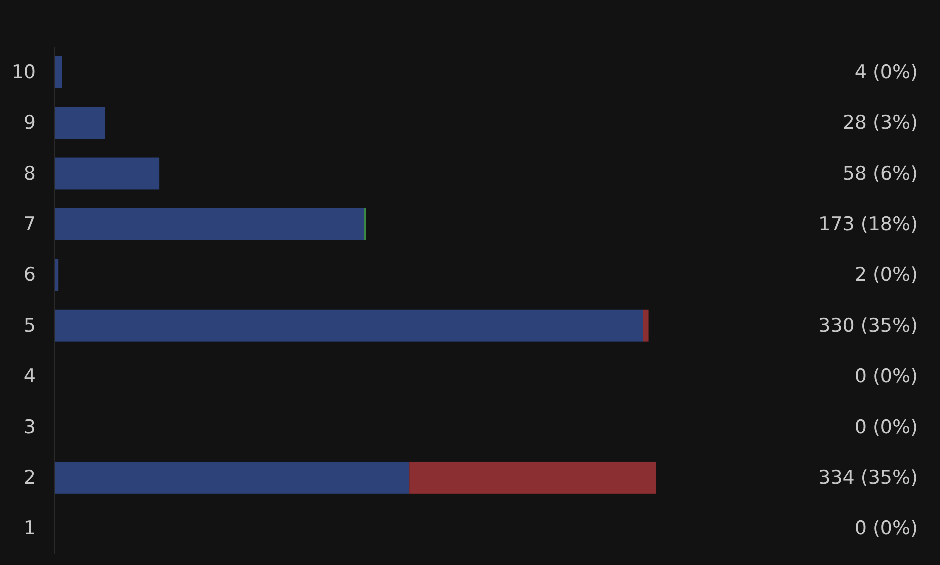 This screenshot has width=940, height=565. What do you see at coordinates (886, 275) in the screenshot?
I see `text: 2 (0%)` at bounding box center [886, 275].